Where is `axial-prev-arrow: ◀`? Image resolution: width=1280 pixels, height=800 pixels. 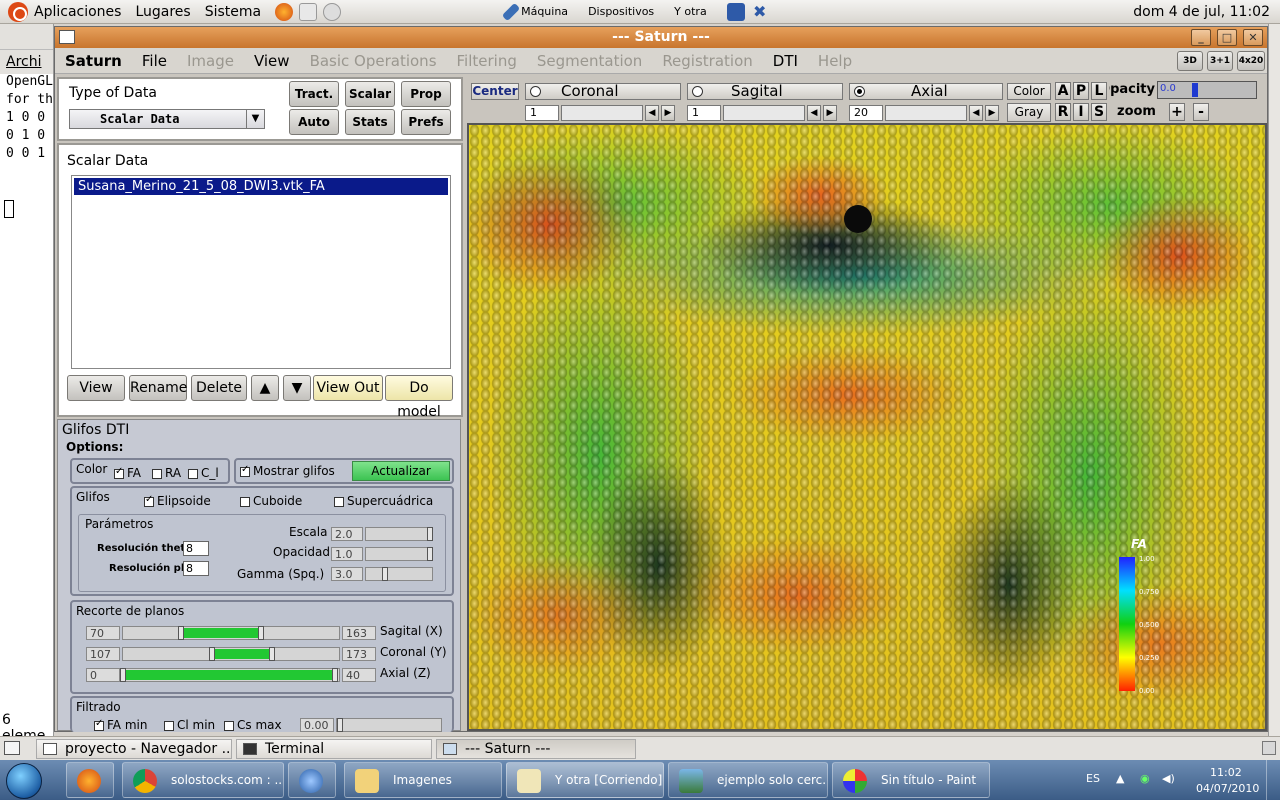
axial-prev-arrow: ◀ is located at coordinates (976, 113).